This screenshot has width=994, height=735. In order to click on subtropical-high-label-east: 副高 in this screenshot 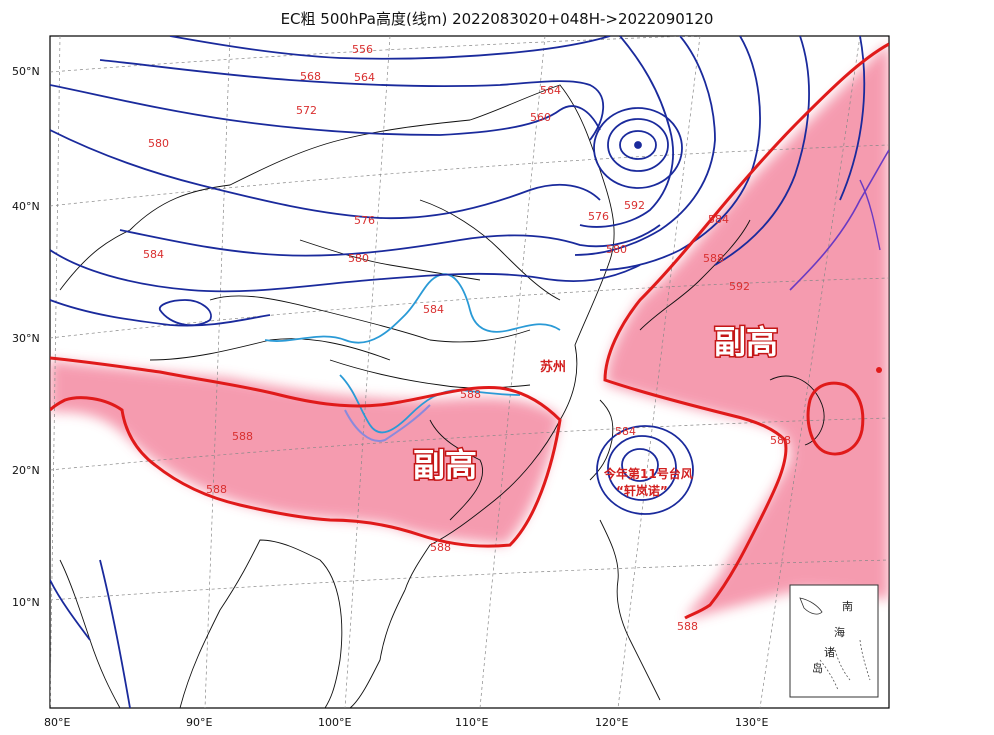, I will do `click(746, 342)`.